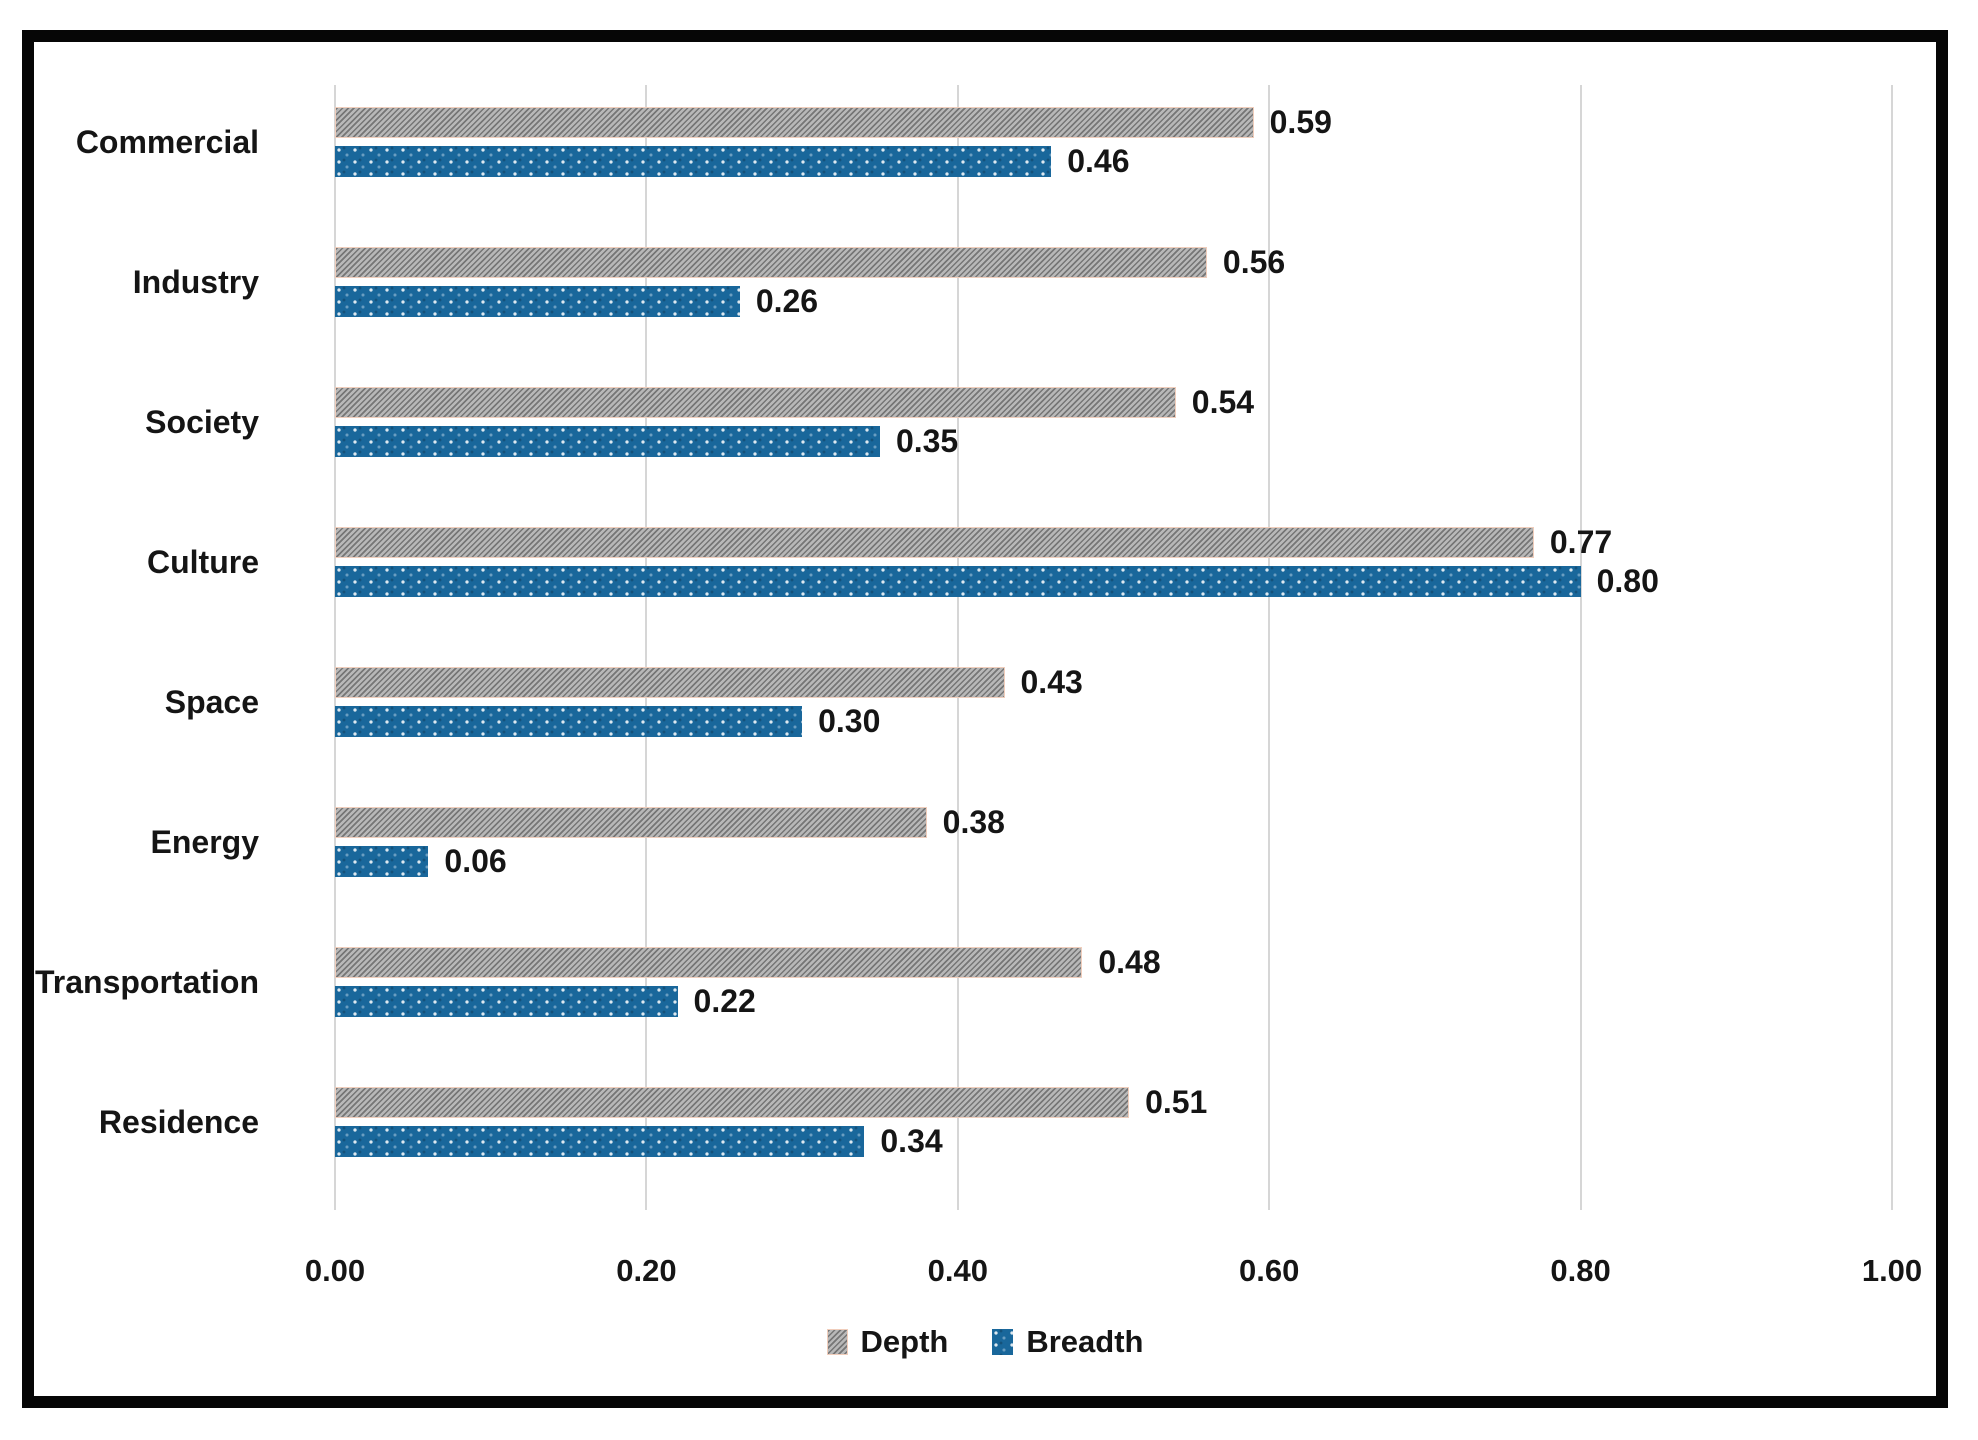 The height and width of the screenshot is (1440, 1978). What do you see at coordinates (1581, 542) in the screenshot?
I see `value-label: 0.77` at bounding box center [1581, 542].